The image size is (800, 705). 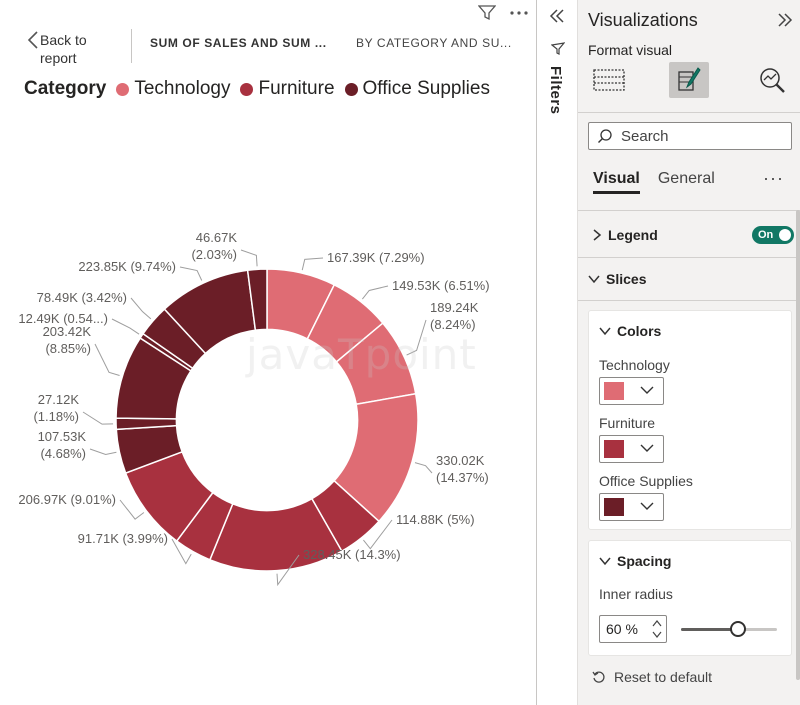 What do you see at coordinates (351, 89) in the screenshot?
I see `legend-dot-office-supplies` at bounding box center [351, 89].